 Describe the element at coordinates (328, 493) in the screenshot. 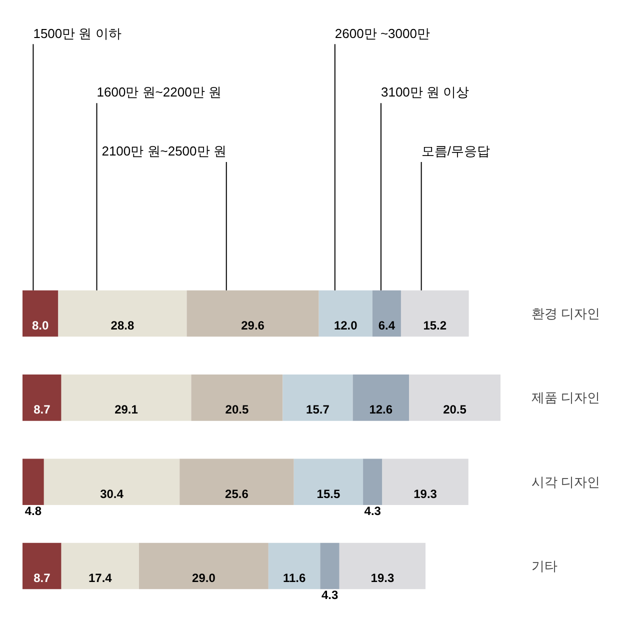

I see `data-label: 15.5` at that location.